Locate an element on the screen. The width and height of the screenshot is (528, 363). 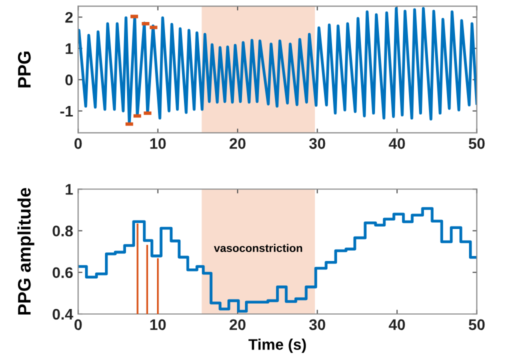
y-axis-title: PPG amplitude is located at coordinates (25, 251).